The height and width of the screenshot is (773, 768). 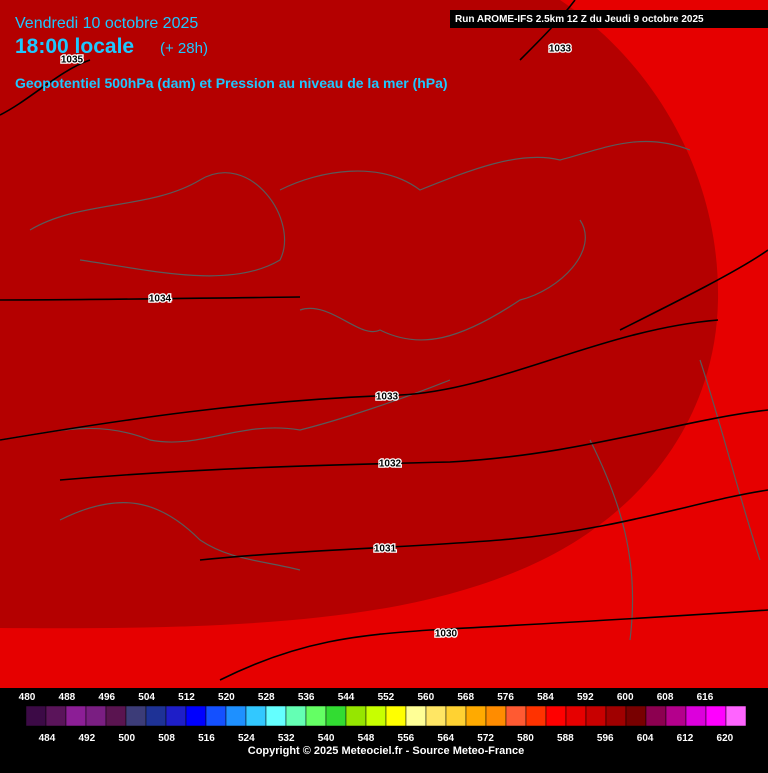 I want to click on lead-time: (+ 28h), so click(x=184, y=48).